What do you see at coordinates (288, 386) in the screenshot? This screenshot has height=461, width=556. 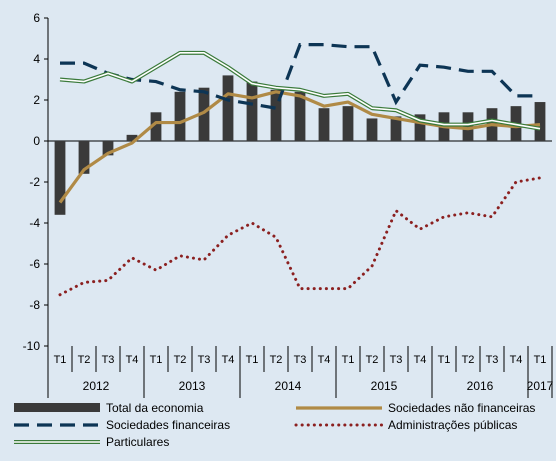 I see `year-label: 2014` at bounding box center [288, 386].